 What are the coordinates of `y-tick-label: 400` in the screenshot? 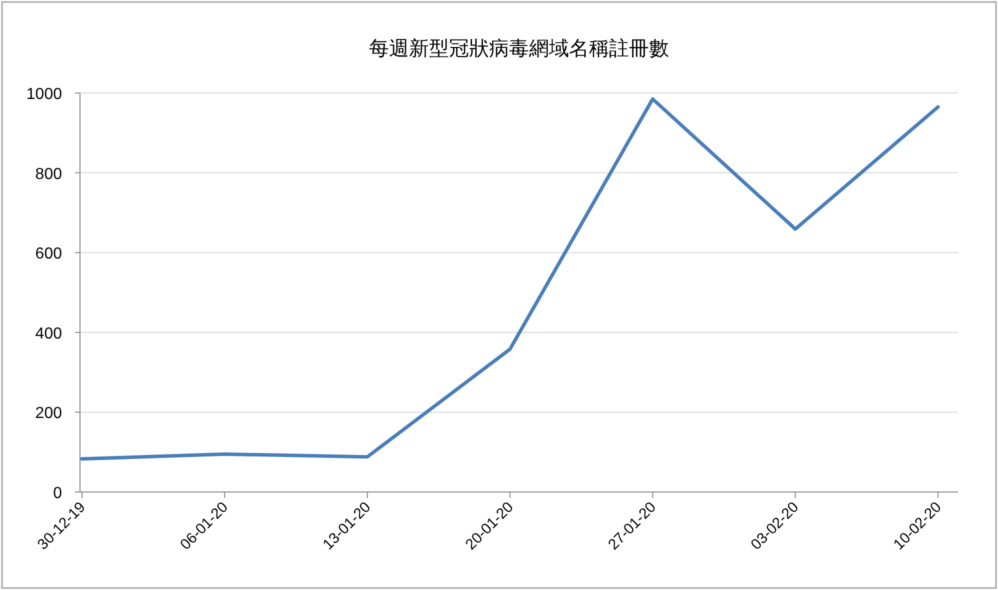 It's located at (48, 333).